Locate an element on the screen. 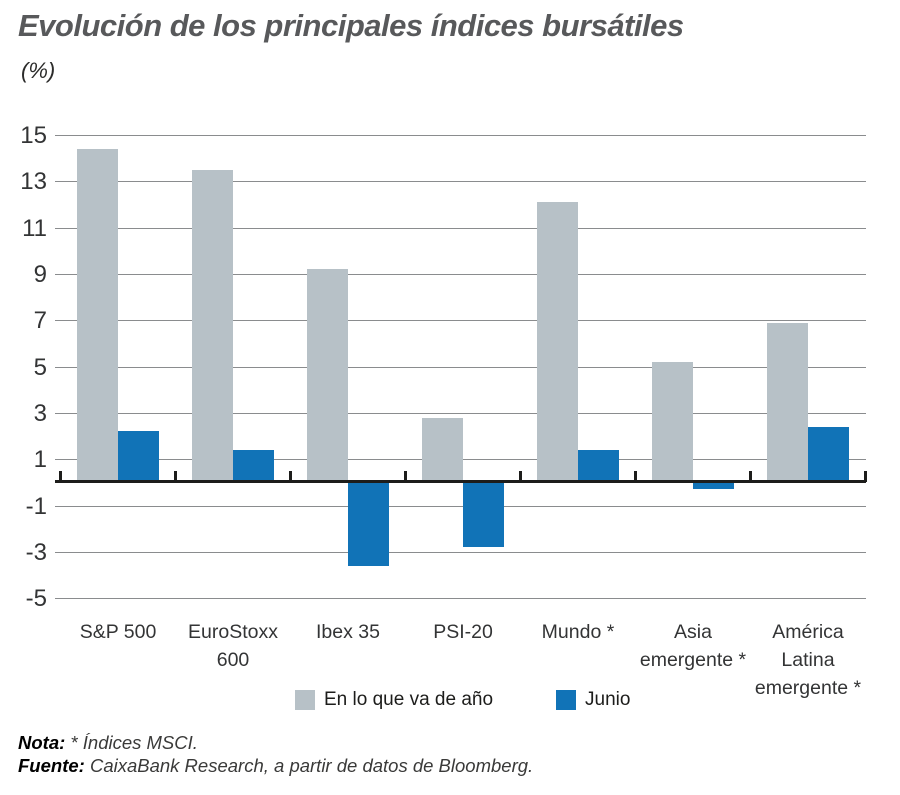 The width and height of the screenshot is (900, 795). x-axis-category-label-2: Ibex 35 is located at coordinates (348, 632).